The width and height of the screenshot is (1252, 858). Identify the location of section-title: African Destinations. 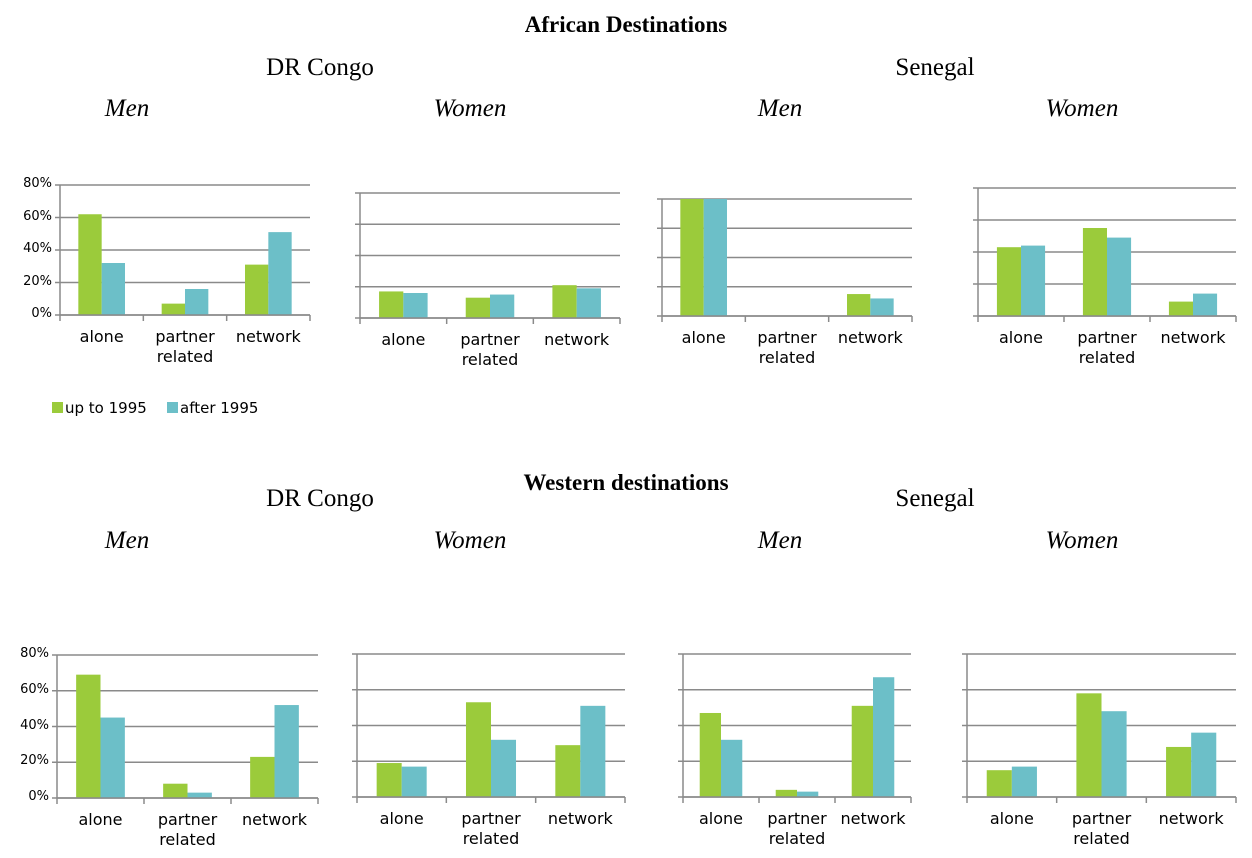
(626, 24).